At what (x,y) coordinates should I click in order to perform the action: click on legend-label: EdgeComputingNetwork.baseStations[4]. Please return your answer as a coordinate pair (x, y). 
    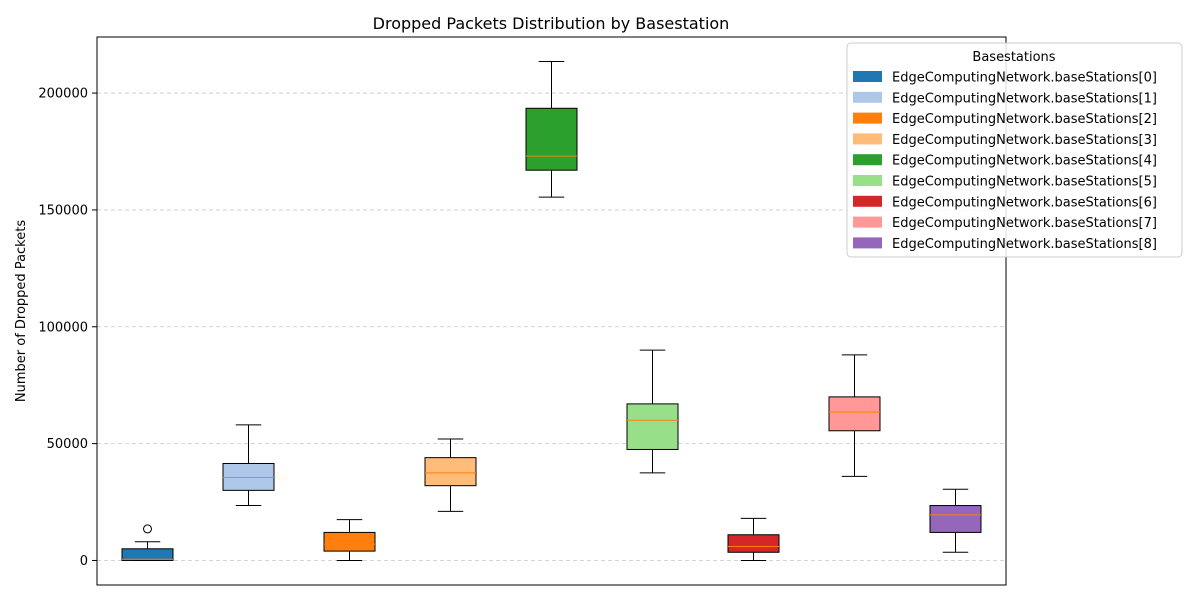
    Looking at the image, I should click on (1024, 161).